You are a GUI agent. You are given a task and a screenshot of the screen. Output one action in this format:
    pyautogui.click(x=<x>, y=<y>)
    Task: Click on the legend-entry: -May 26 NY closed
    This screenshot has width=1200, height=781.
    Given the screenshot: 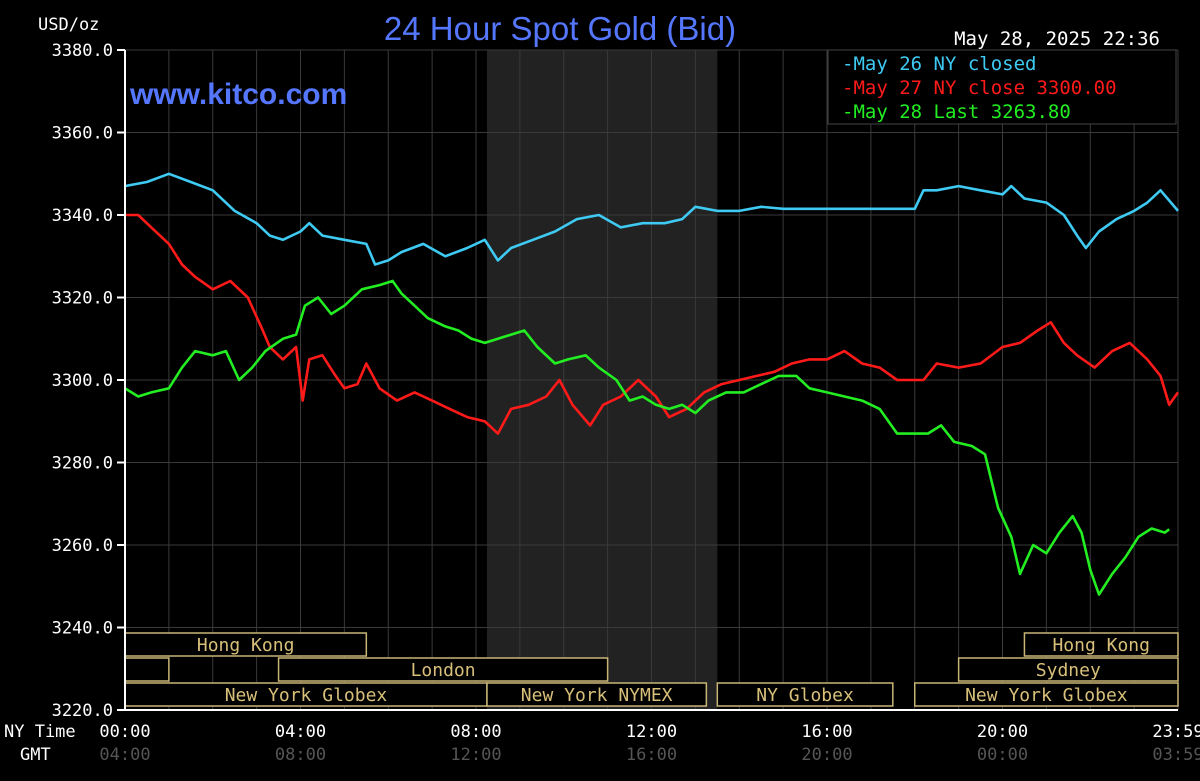 What is the action you would take?
    pyautogui.click(x=939, y=64)
    